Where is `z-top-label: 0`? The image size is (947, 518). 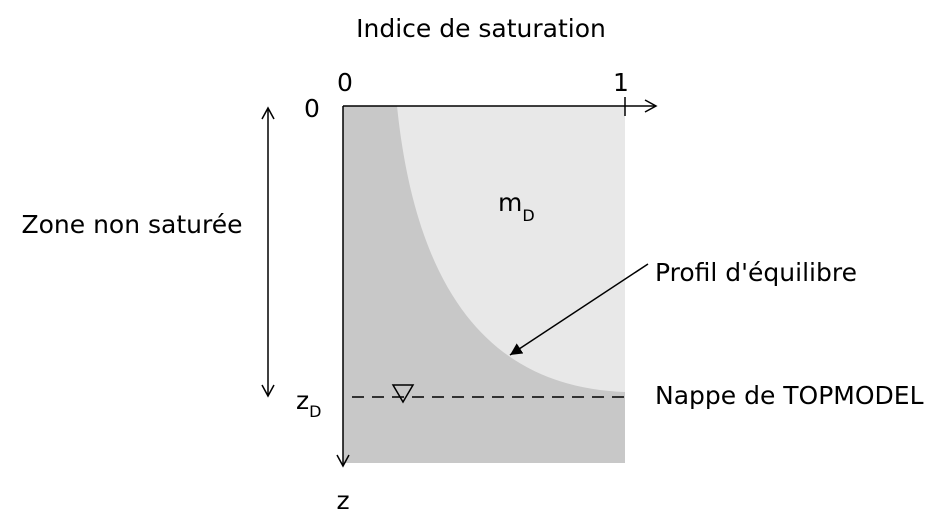 z-top-label: 0 is located at coordinates (312, 108).